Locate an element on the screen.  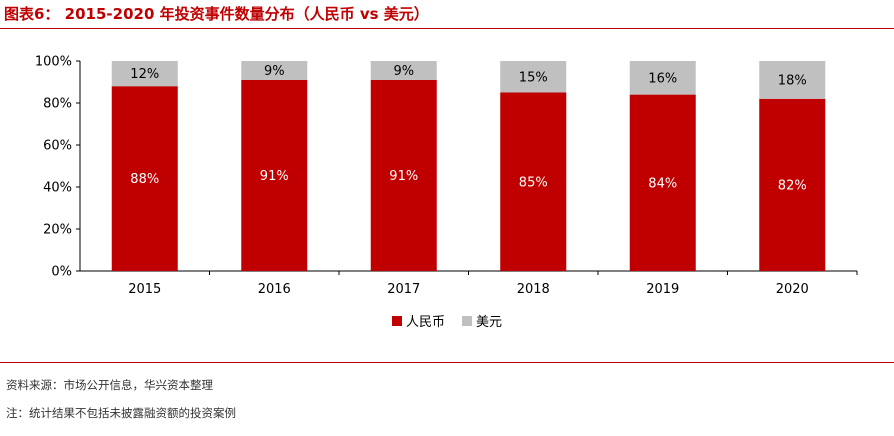
data-label-usd: 18% is located at coordinates (792, 80).